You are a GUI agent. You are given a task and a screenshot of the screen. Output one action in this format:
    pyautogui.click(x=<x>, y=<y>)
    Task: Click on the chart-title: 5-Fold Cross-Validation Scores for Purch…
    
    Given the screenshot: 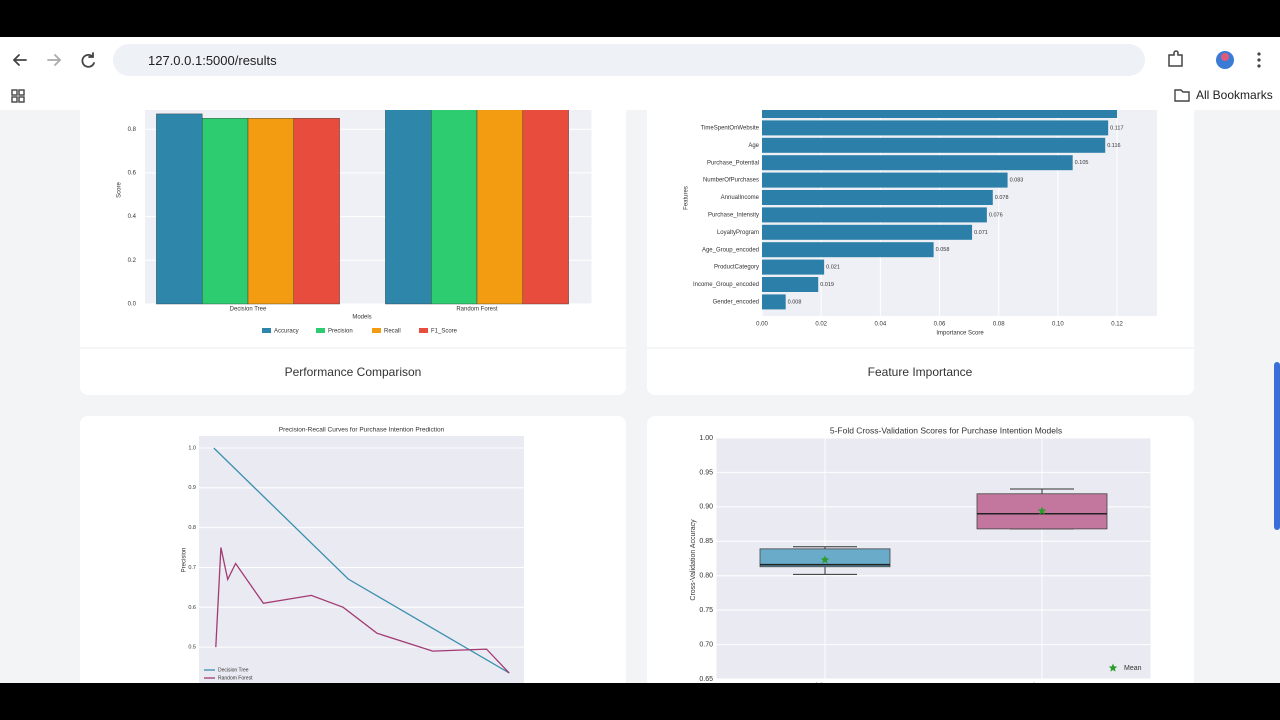 What is the action you would take?
    pyautogui.click(x=946, y=430)
    